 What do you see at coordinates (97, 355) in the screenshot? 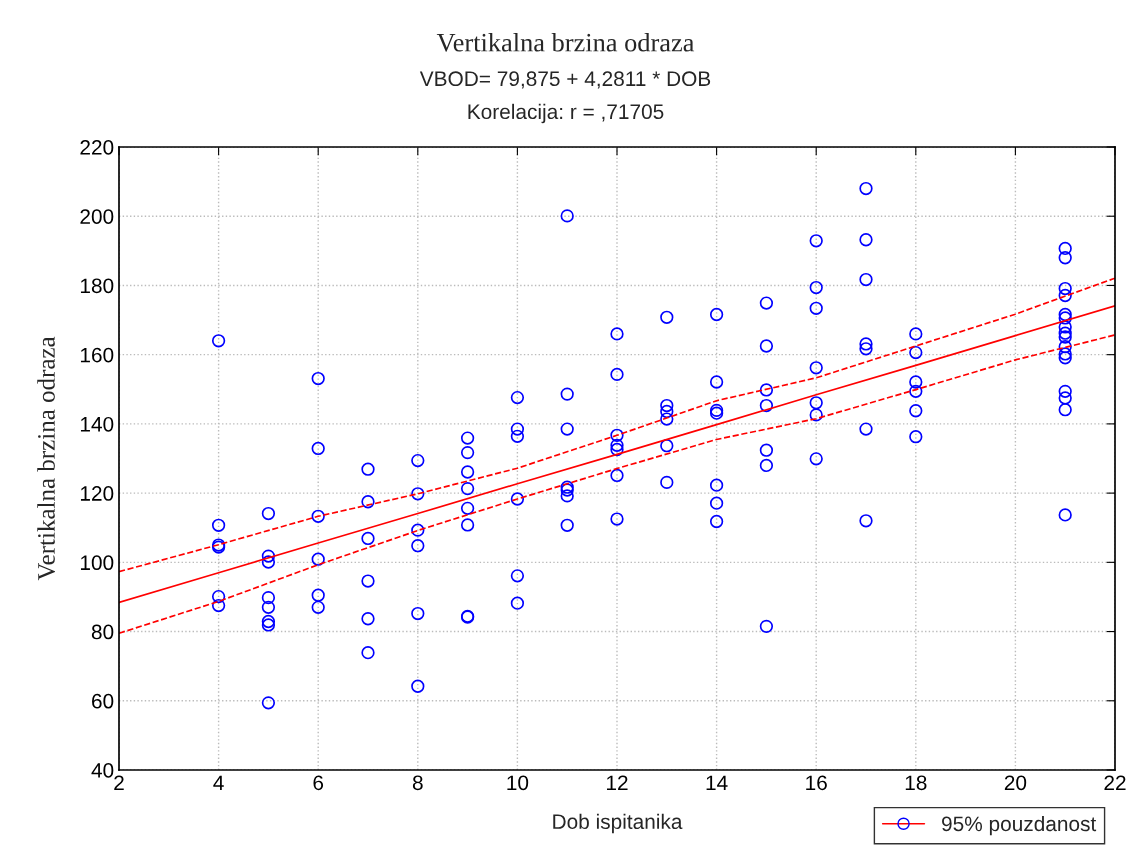
I see `y-tick-label: 160` at bounding box center [97, 355].